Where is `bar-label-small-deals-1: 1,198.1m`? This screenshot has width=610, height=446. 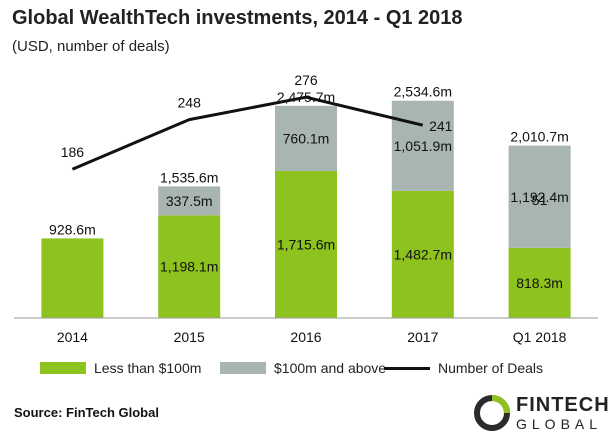 bar-label-small-deals-1: 1,198.1m is located at coordinates (189, 267).